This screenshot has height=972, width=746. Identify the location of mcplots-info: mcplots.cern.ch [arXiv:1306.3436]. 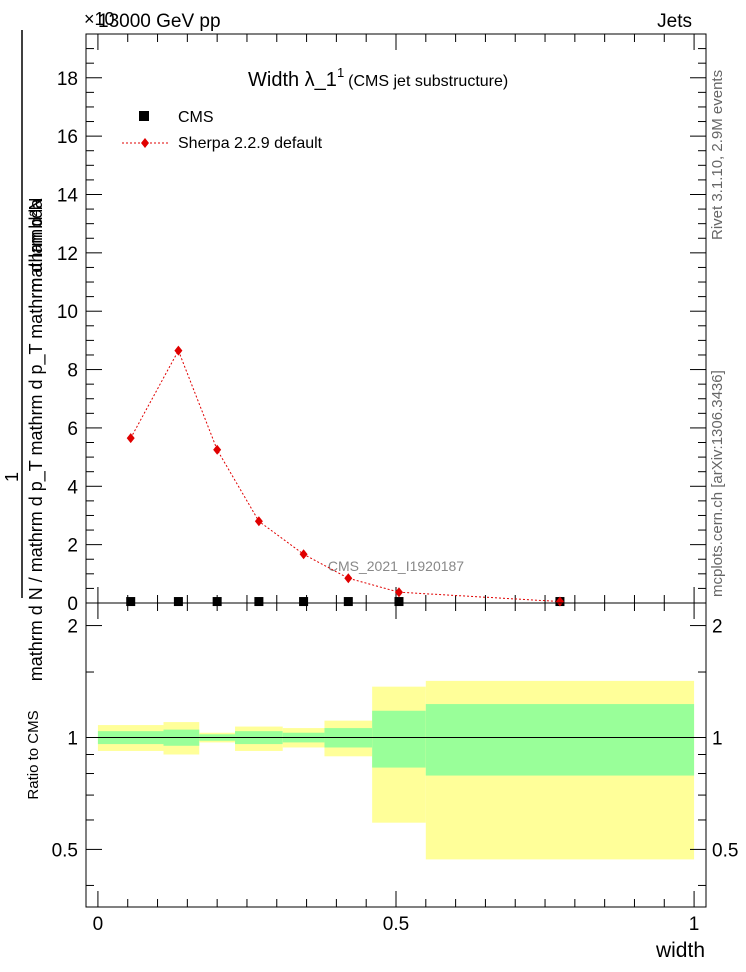
(717, 483).